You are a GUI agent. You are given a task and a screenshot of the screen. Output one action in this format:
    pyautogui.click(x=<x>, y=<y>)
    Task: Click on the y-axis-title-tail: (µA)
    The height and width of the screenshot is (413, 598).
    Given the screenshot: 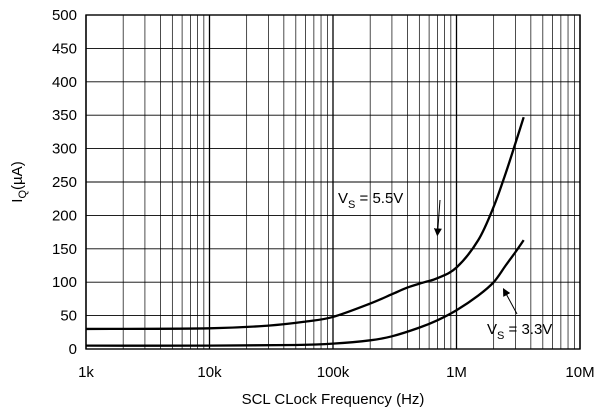 What is the action you would take?
    pyautogui.click(x=17, y=175)
    